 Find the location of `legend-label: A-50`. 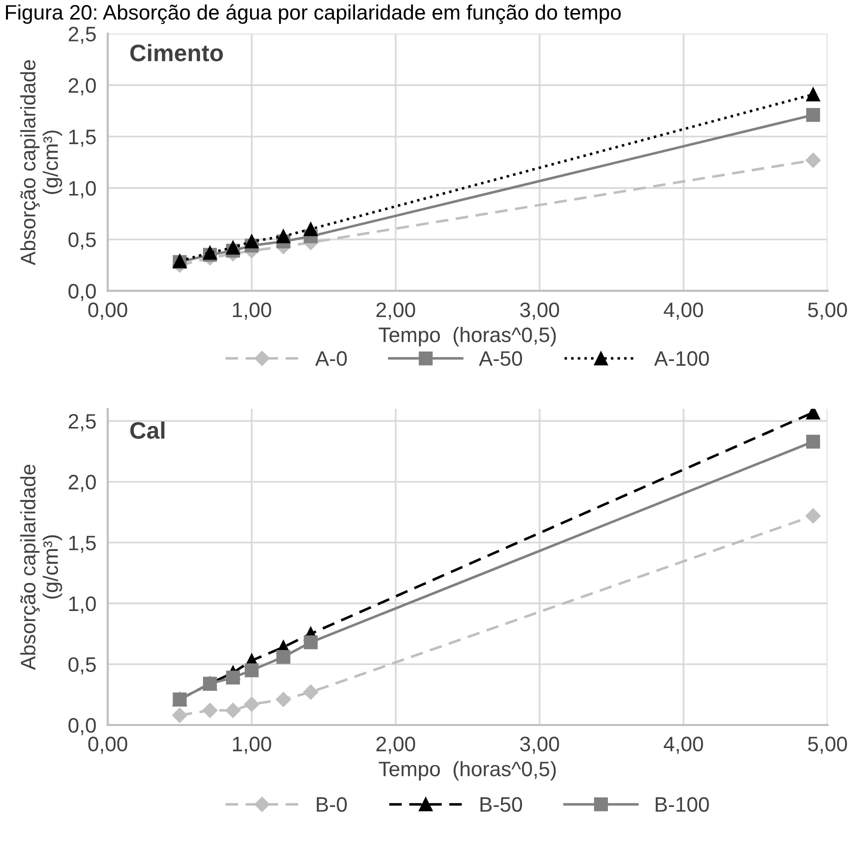

legend-label: A-50 is located at coordinates (500, 358).